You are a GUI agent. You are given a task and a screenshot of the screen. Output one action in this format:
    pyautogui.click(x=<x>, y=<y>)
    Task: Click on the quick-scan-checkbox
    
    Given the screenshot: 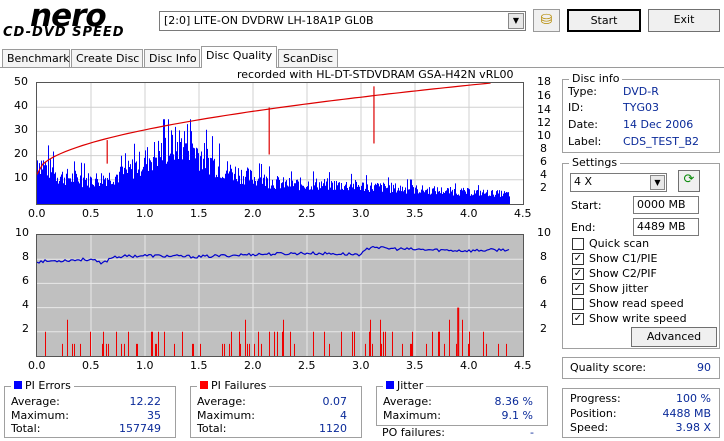 What is the action you would take?
    pyautogui.click(x=578, y=244)
    